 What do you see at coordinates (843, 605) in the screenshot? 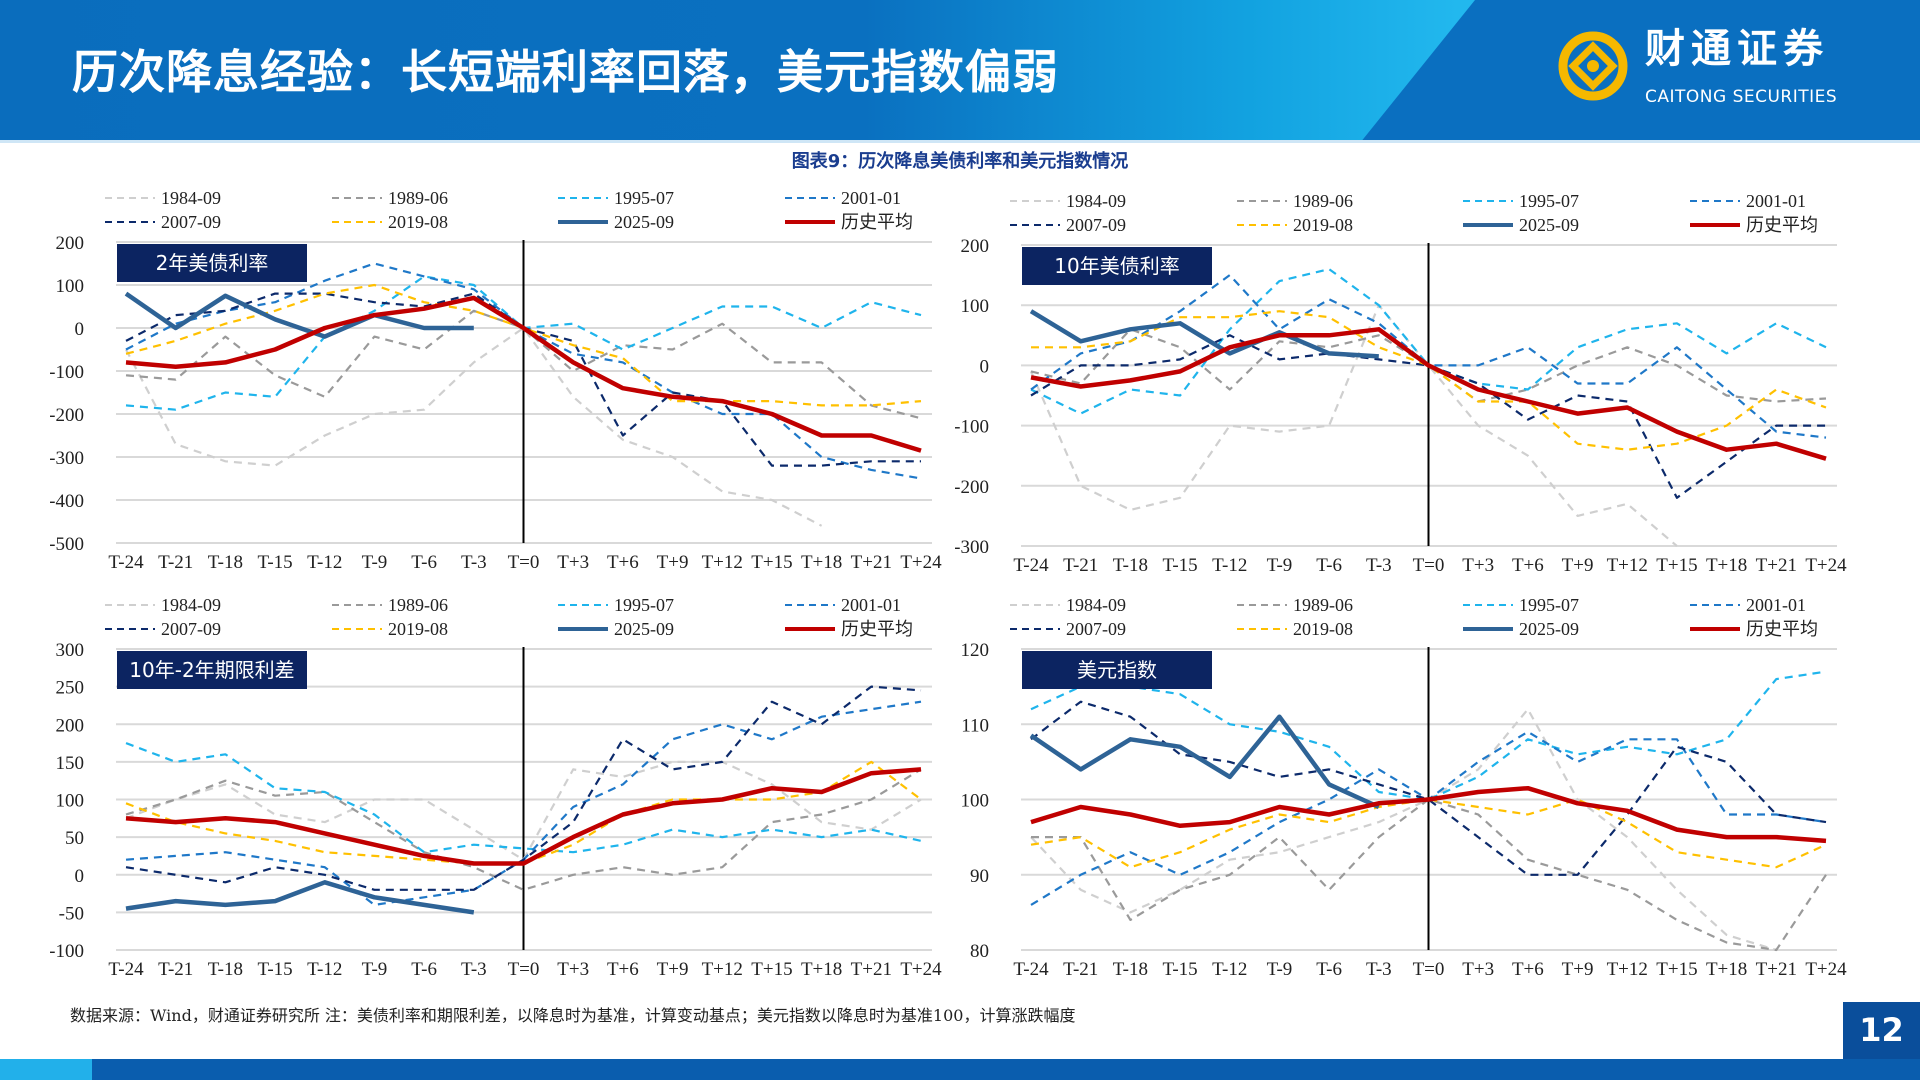
I see `legend-item: 2001-01` at bounding box center [843, 605].